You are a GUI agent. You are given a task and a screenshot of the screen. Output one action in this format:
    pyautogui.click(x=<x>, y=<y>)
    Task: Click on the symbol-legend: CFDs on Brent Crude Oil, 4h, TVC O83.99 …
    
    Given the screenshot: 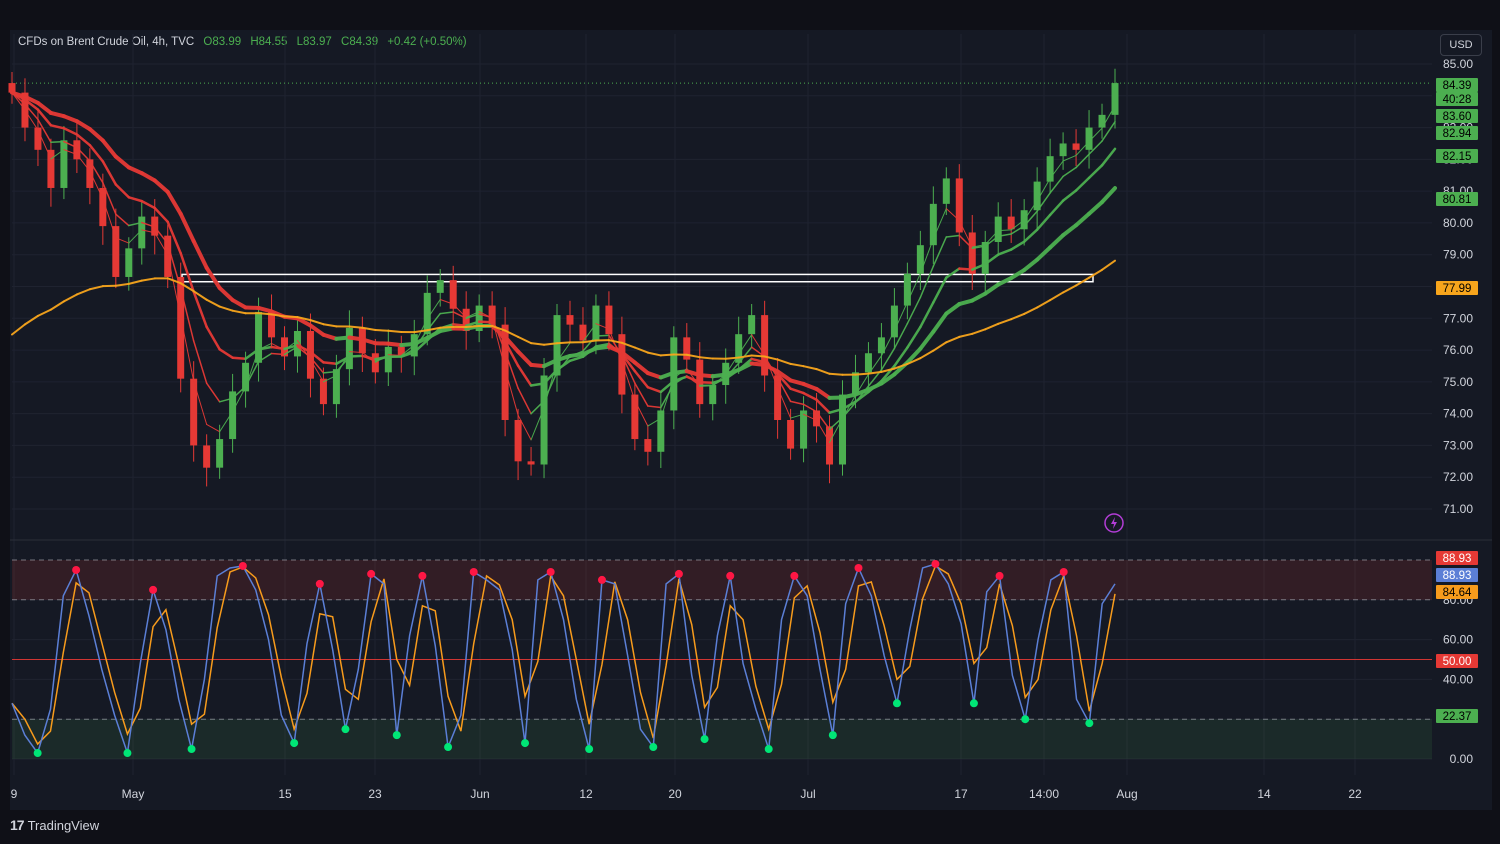 What is the action you would take?
    pyautogui.click(x=245, y=42)
    